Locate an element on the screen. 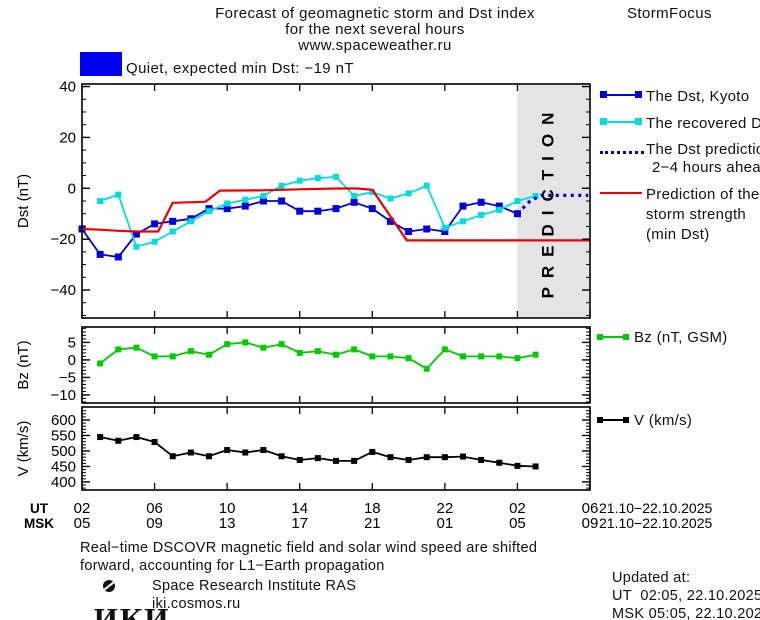 Image resolution: width=760 pixels, height=620 pixels. quiet-status-label: Quiet, expected min Dst: −19 nT is located at coordinates (240, 68).